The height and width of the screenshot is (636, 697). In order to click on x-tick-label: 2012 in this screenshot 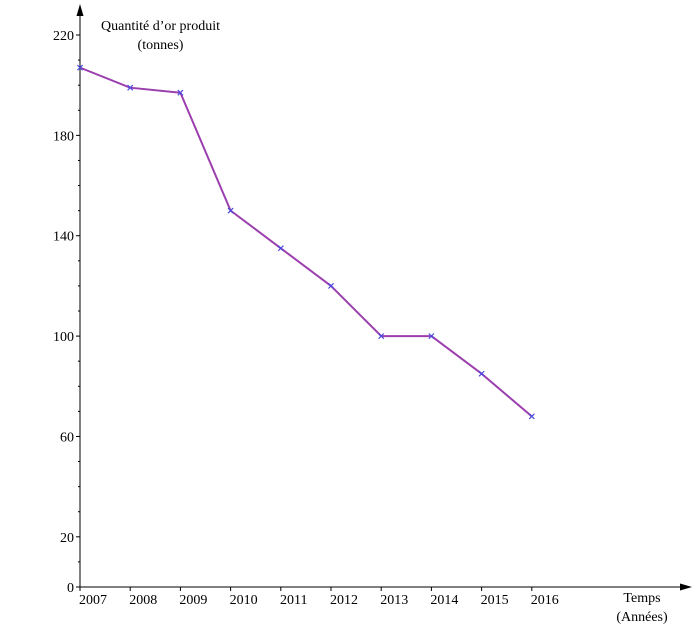, I will do `click(344, 600)`.